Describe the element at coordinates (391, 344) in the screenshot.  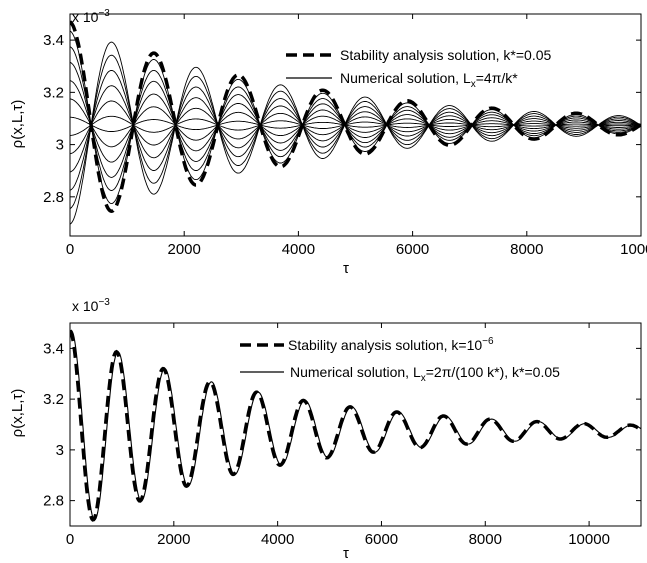
I see `bottom-legend-stability-label: Stability analysis solution, k=10−6` at that location.